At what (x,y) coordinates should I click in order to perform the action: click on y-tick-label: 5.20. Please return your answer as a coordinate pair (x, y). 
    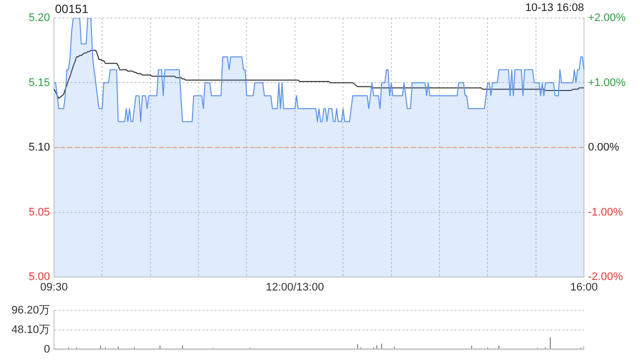
    Looking at the image, I should click on (39, 18).